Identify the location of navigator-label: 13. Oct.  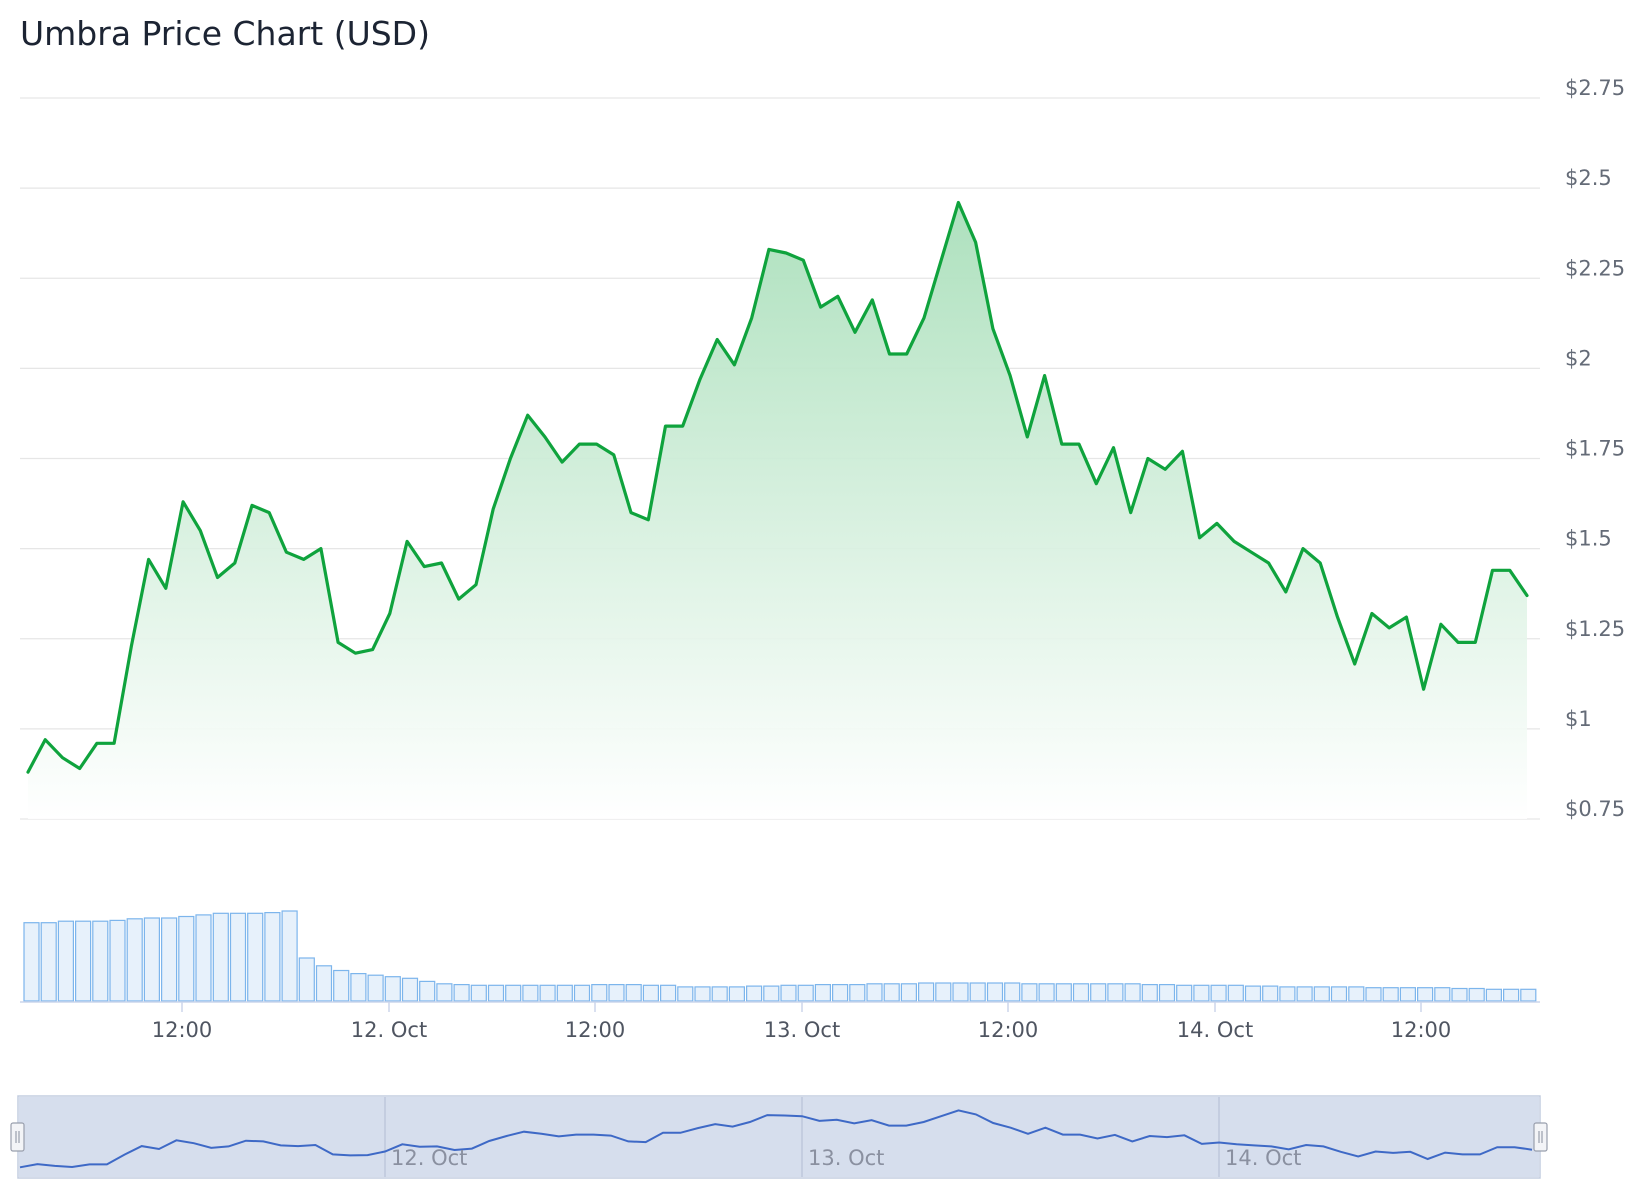
(846, 1158).